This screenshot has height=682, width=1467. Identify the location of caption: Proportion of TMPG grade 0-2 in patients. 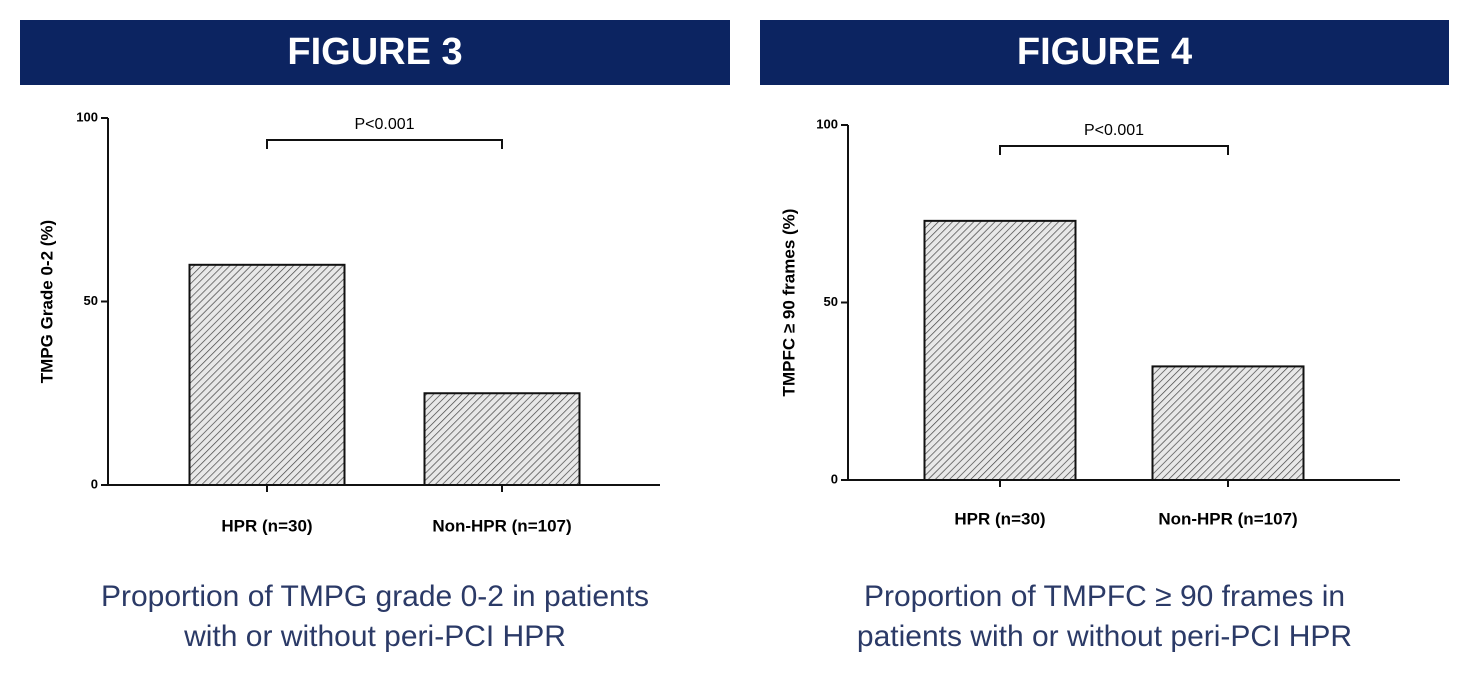
(375, 596).